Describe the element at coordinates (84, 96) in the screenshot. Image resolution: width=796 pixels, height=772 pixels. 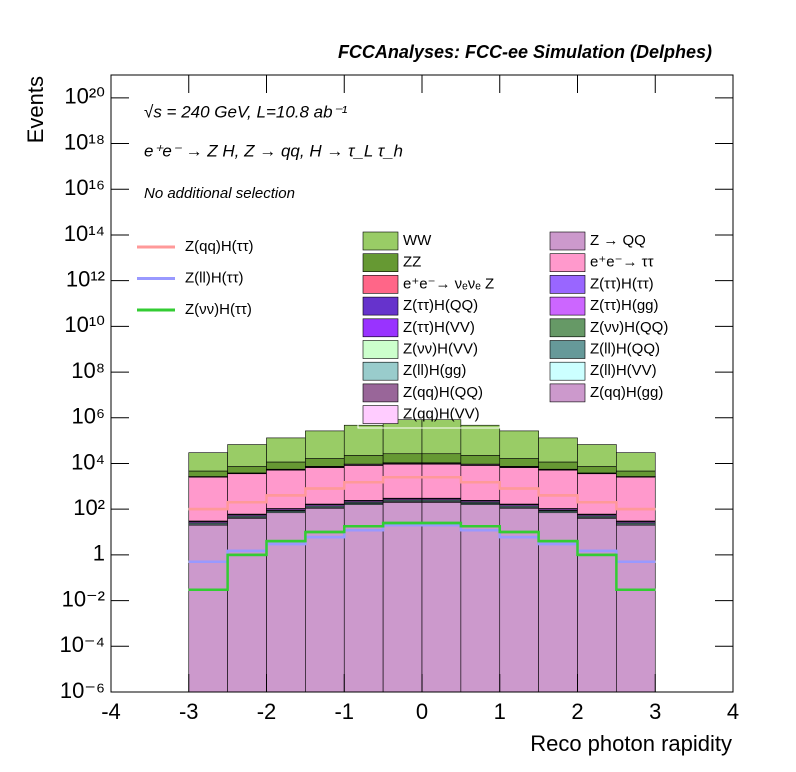
I see `y-tick-label: 10²⁰` at that location.